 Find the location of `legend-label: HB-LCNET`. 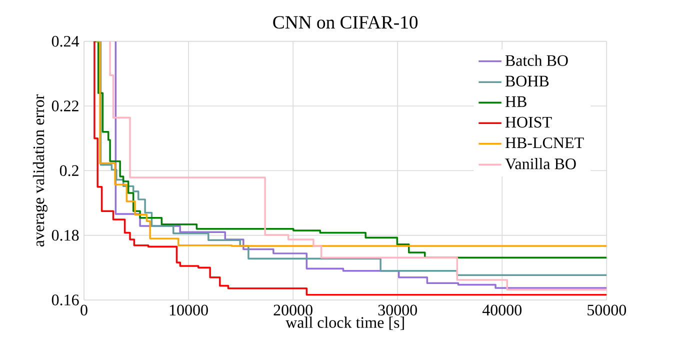

legend-label: HB-LCNET is located at coordinates (544, 142).